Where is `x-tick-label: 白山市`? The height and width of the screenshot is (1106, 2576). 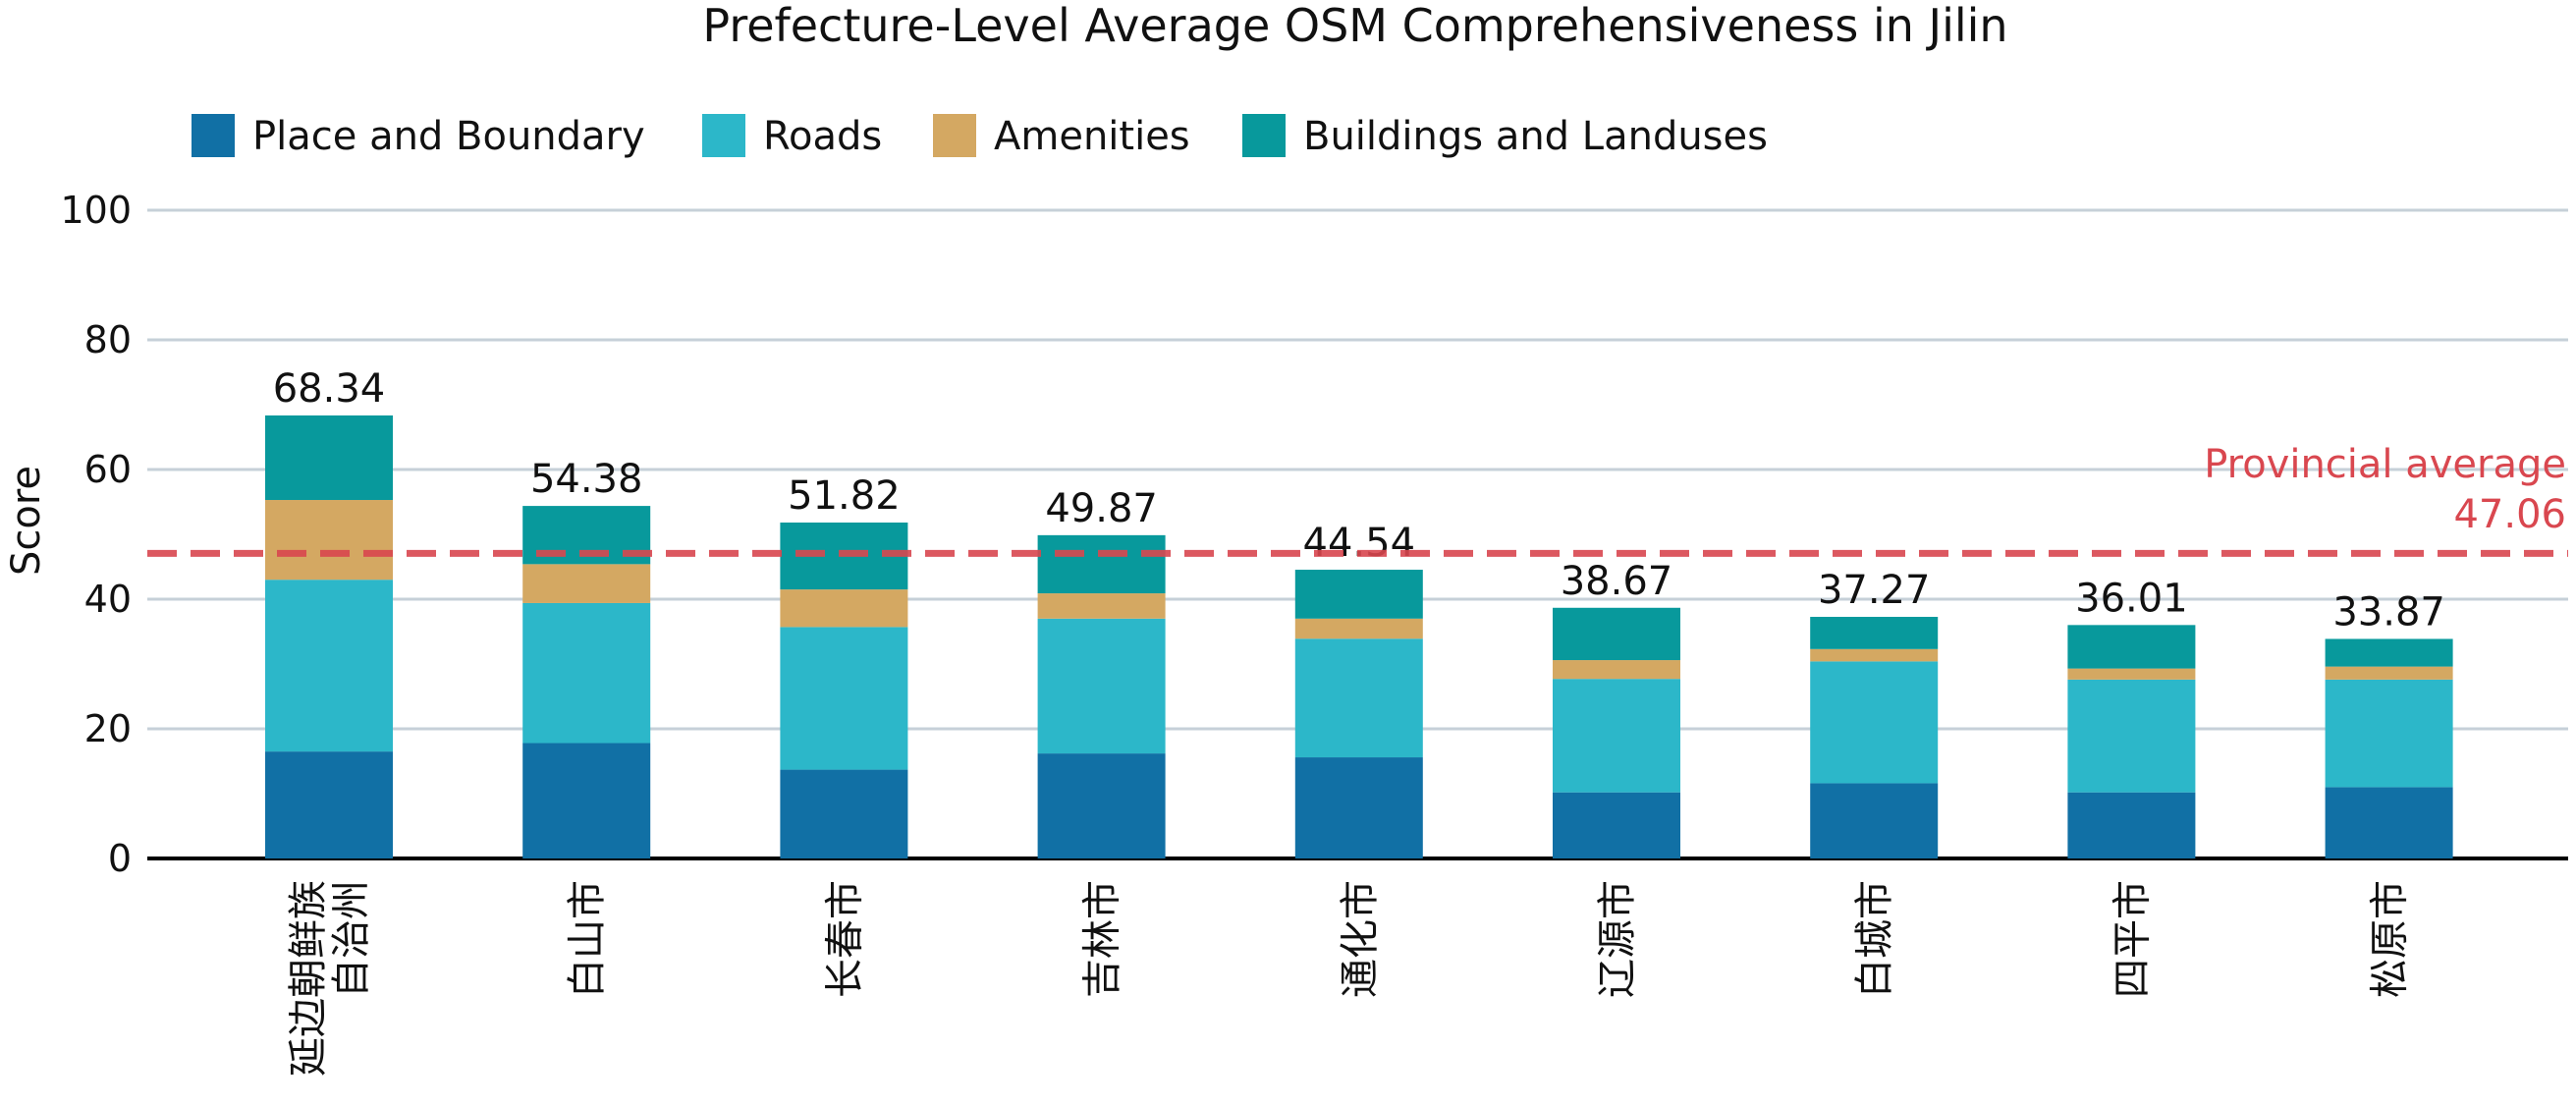
x-tick-label: 白山市 is located at coordinates (588, 939).